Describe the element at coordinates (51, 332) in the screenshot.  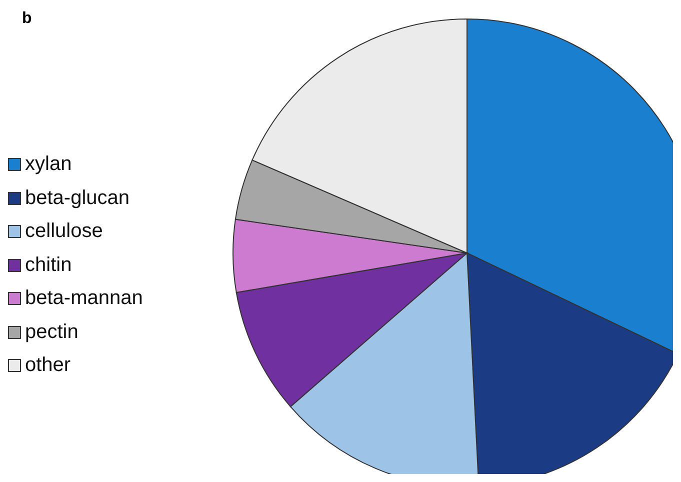
I see `legend-label: pectin` at that location.